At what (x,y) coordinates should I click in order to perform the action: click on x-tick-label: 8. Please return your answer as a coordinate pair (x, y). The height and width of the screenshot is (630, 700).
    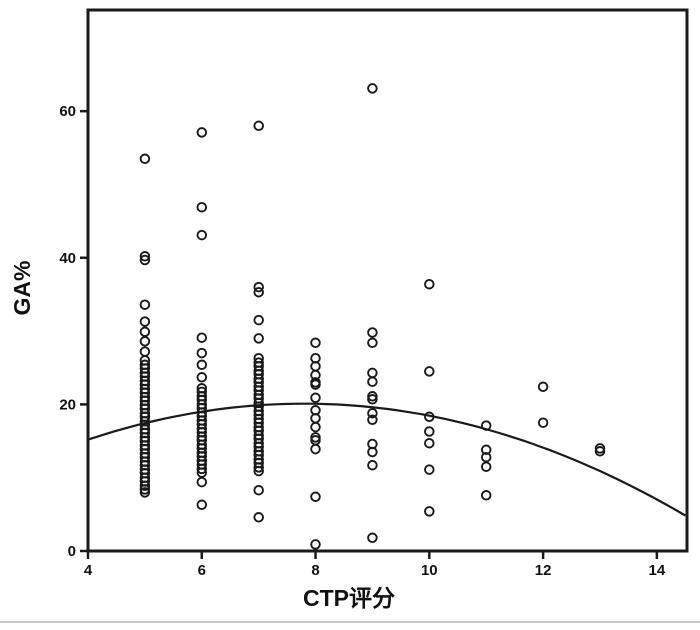
    Looking at the image, I should click on (315, 570).